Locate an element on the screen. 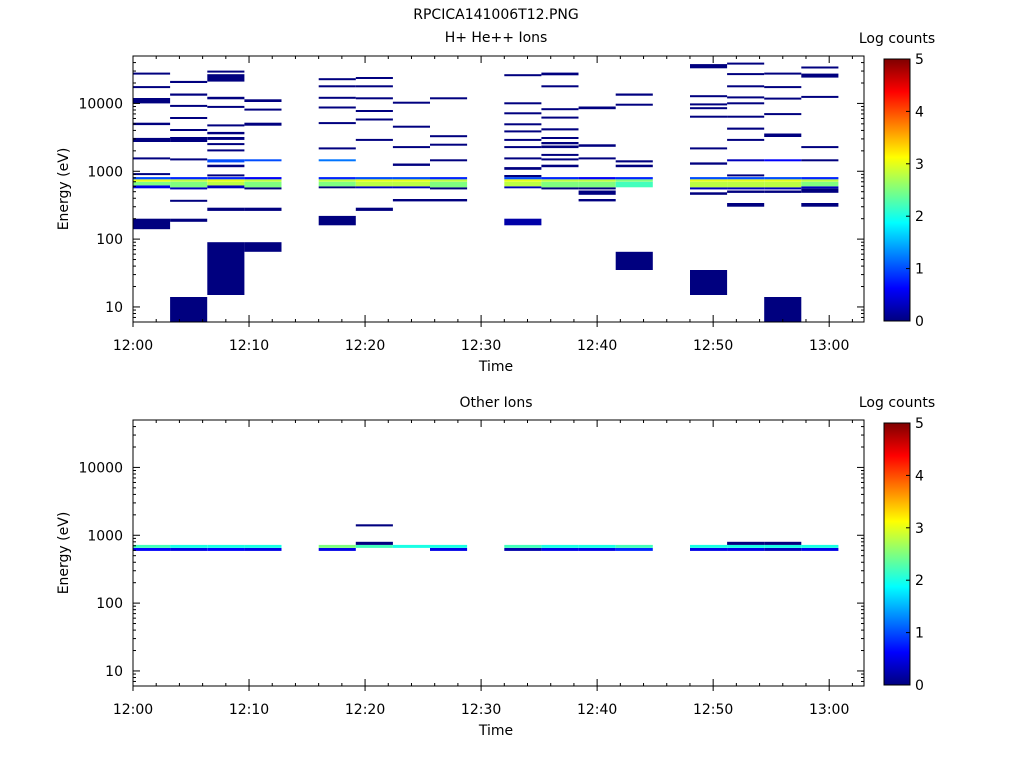 Image resolution: width=1024 pixels, height=768 pixels. colorbar-tick-label: 0 is located at coordinates (919, 686).